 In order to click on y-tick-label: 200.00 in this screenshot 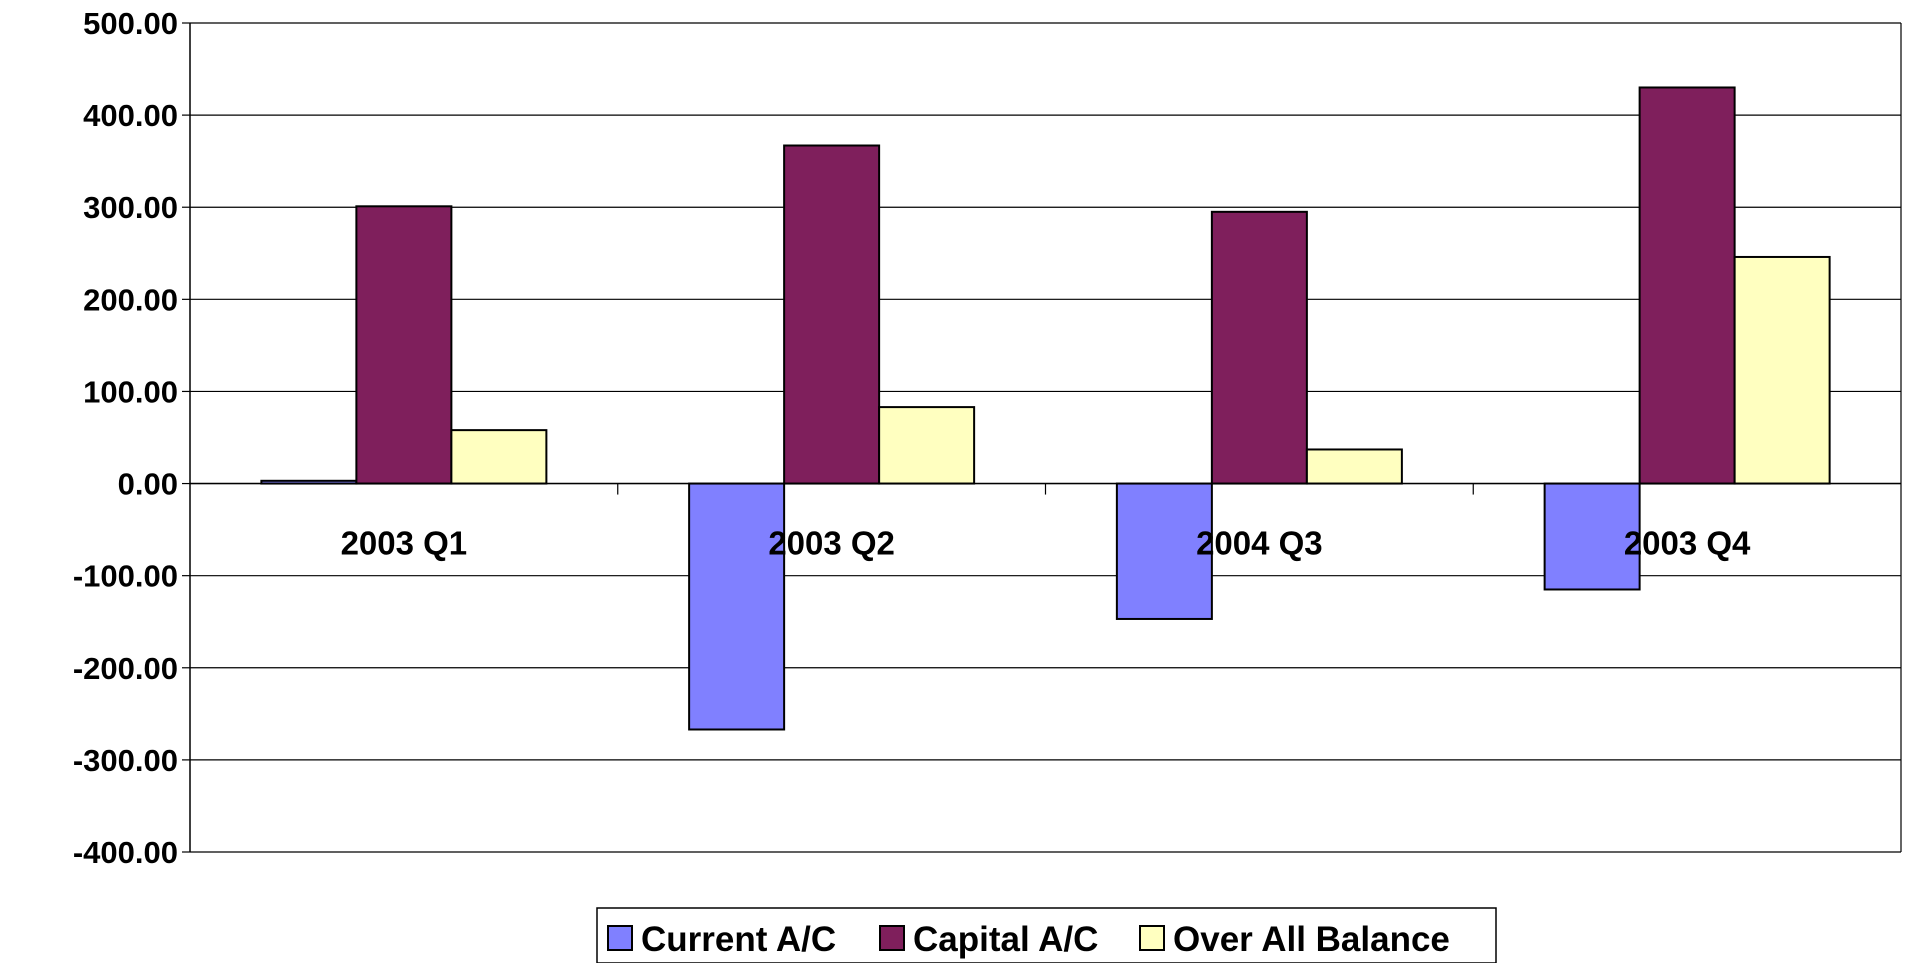, I will do `click(130, 299)`.